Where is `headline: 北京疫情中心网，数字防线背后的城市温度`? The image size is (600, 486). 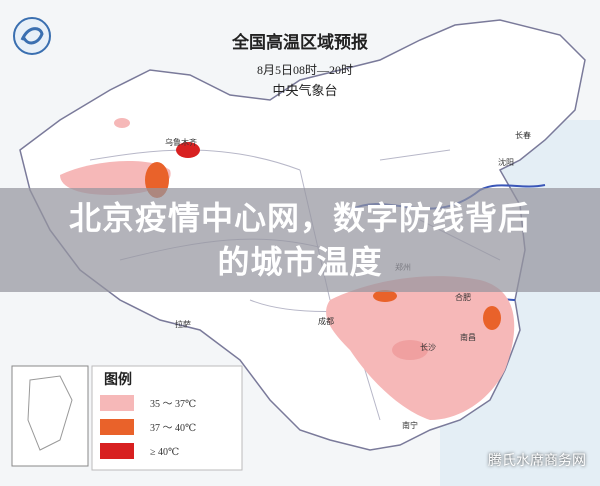 headline: 北京疫情中心网，数字防线背后的城市温度 is located at coordinates (299, 240).